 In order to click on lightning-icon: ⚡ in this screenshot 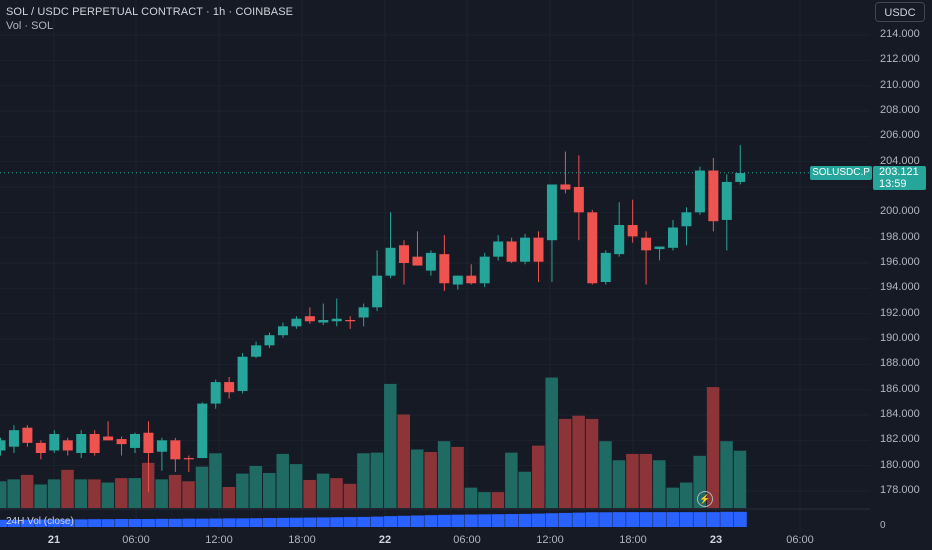, I will do `click(705, 499)`.